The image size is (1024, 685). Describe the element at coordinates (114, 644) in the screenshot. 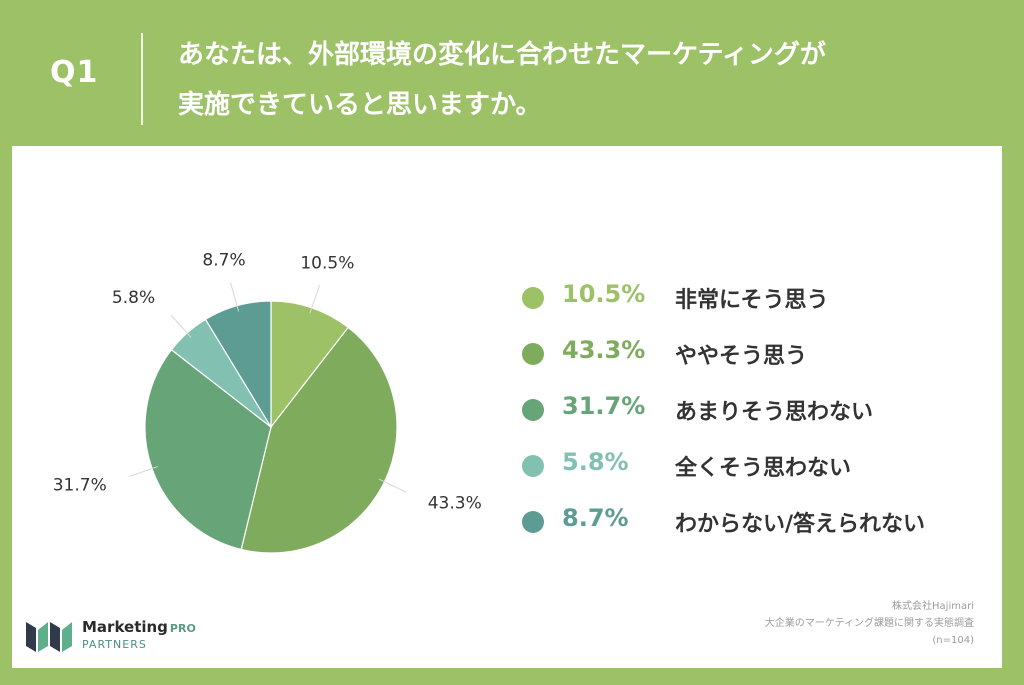

I see `logo-subtitle: PARTNERS` at that location.